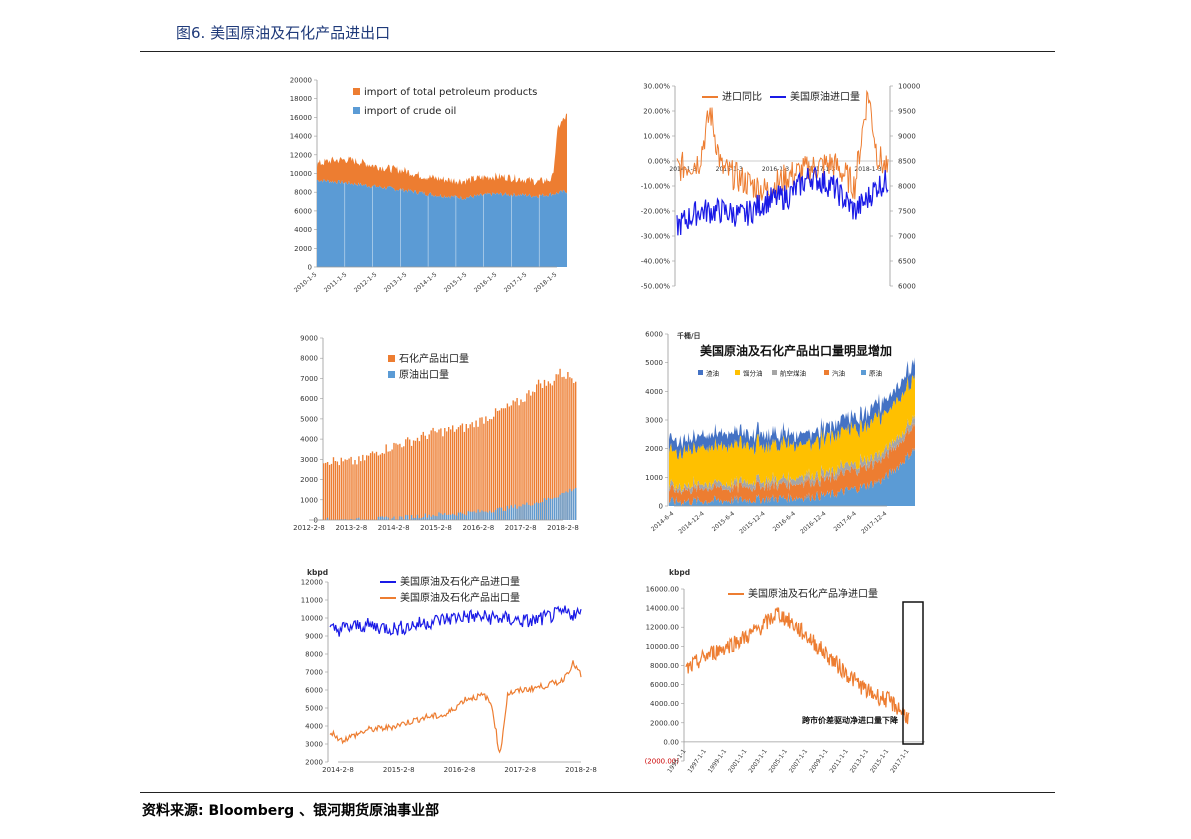  Describe the element at coordinates (913, 673) in the screenshot. I see `highlight-box` at that location.